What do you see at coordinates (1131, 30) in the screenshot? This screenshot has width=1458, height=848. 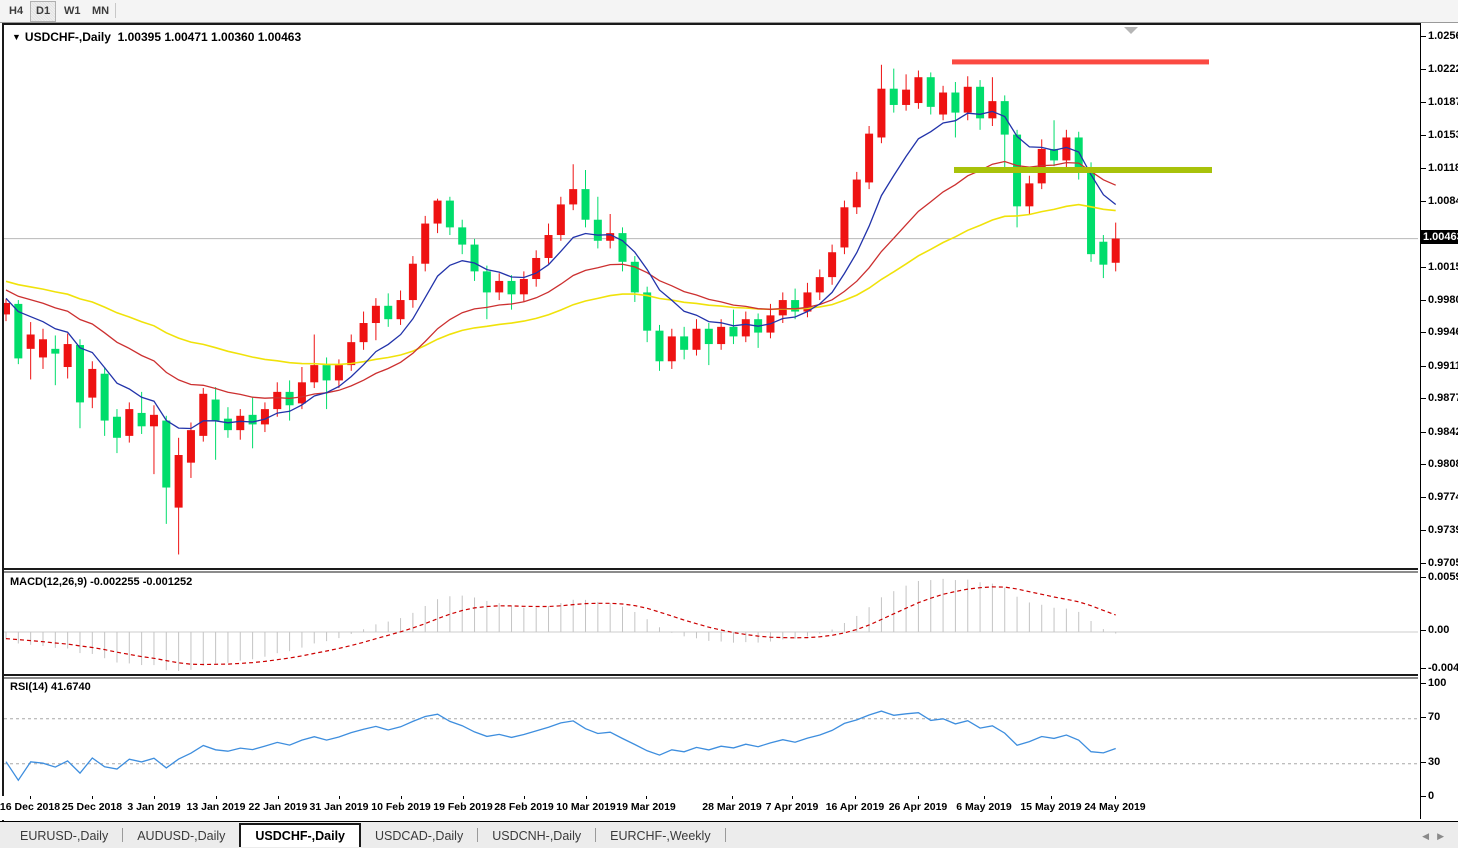 I see `chart-shift-marker-icon` at bounding box center [1131, 30].